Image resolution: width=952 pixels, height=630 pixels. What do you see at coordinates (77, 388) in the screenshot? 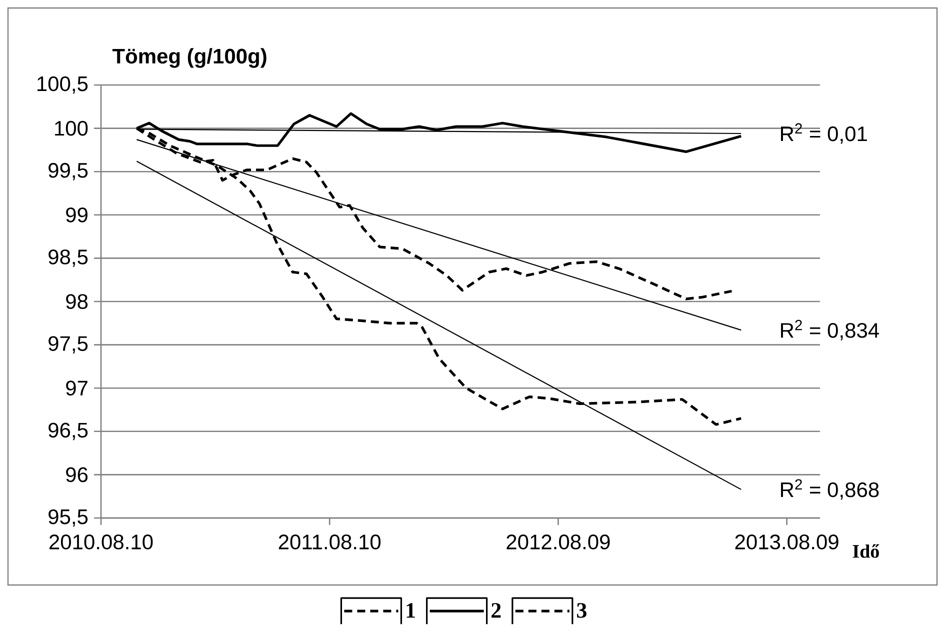
I see `y-tick-label: 97` at bounding box center [77, 388].